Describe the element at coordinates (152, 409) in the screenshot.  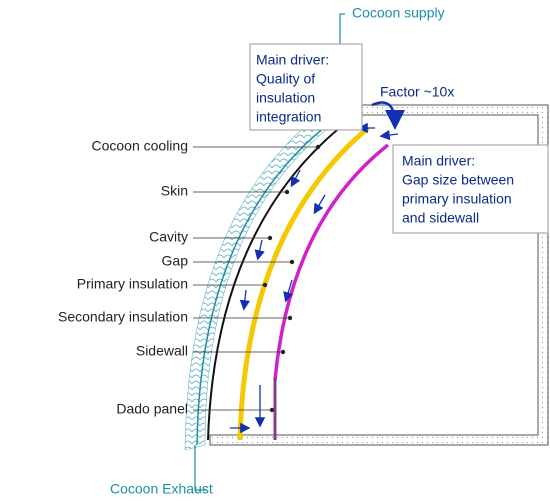
I see `layer-label: Dado panel` at that location.